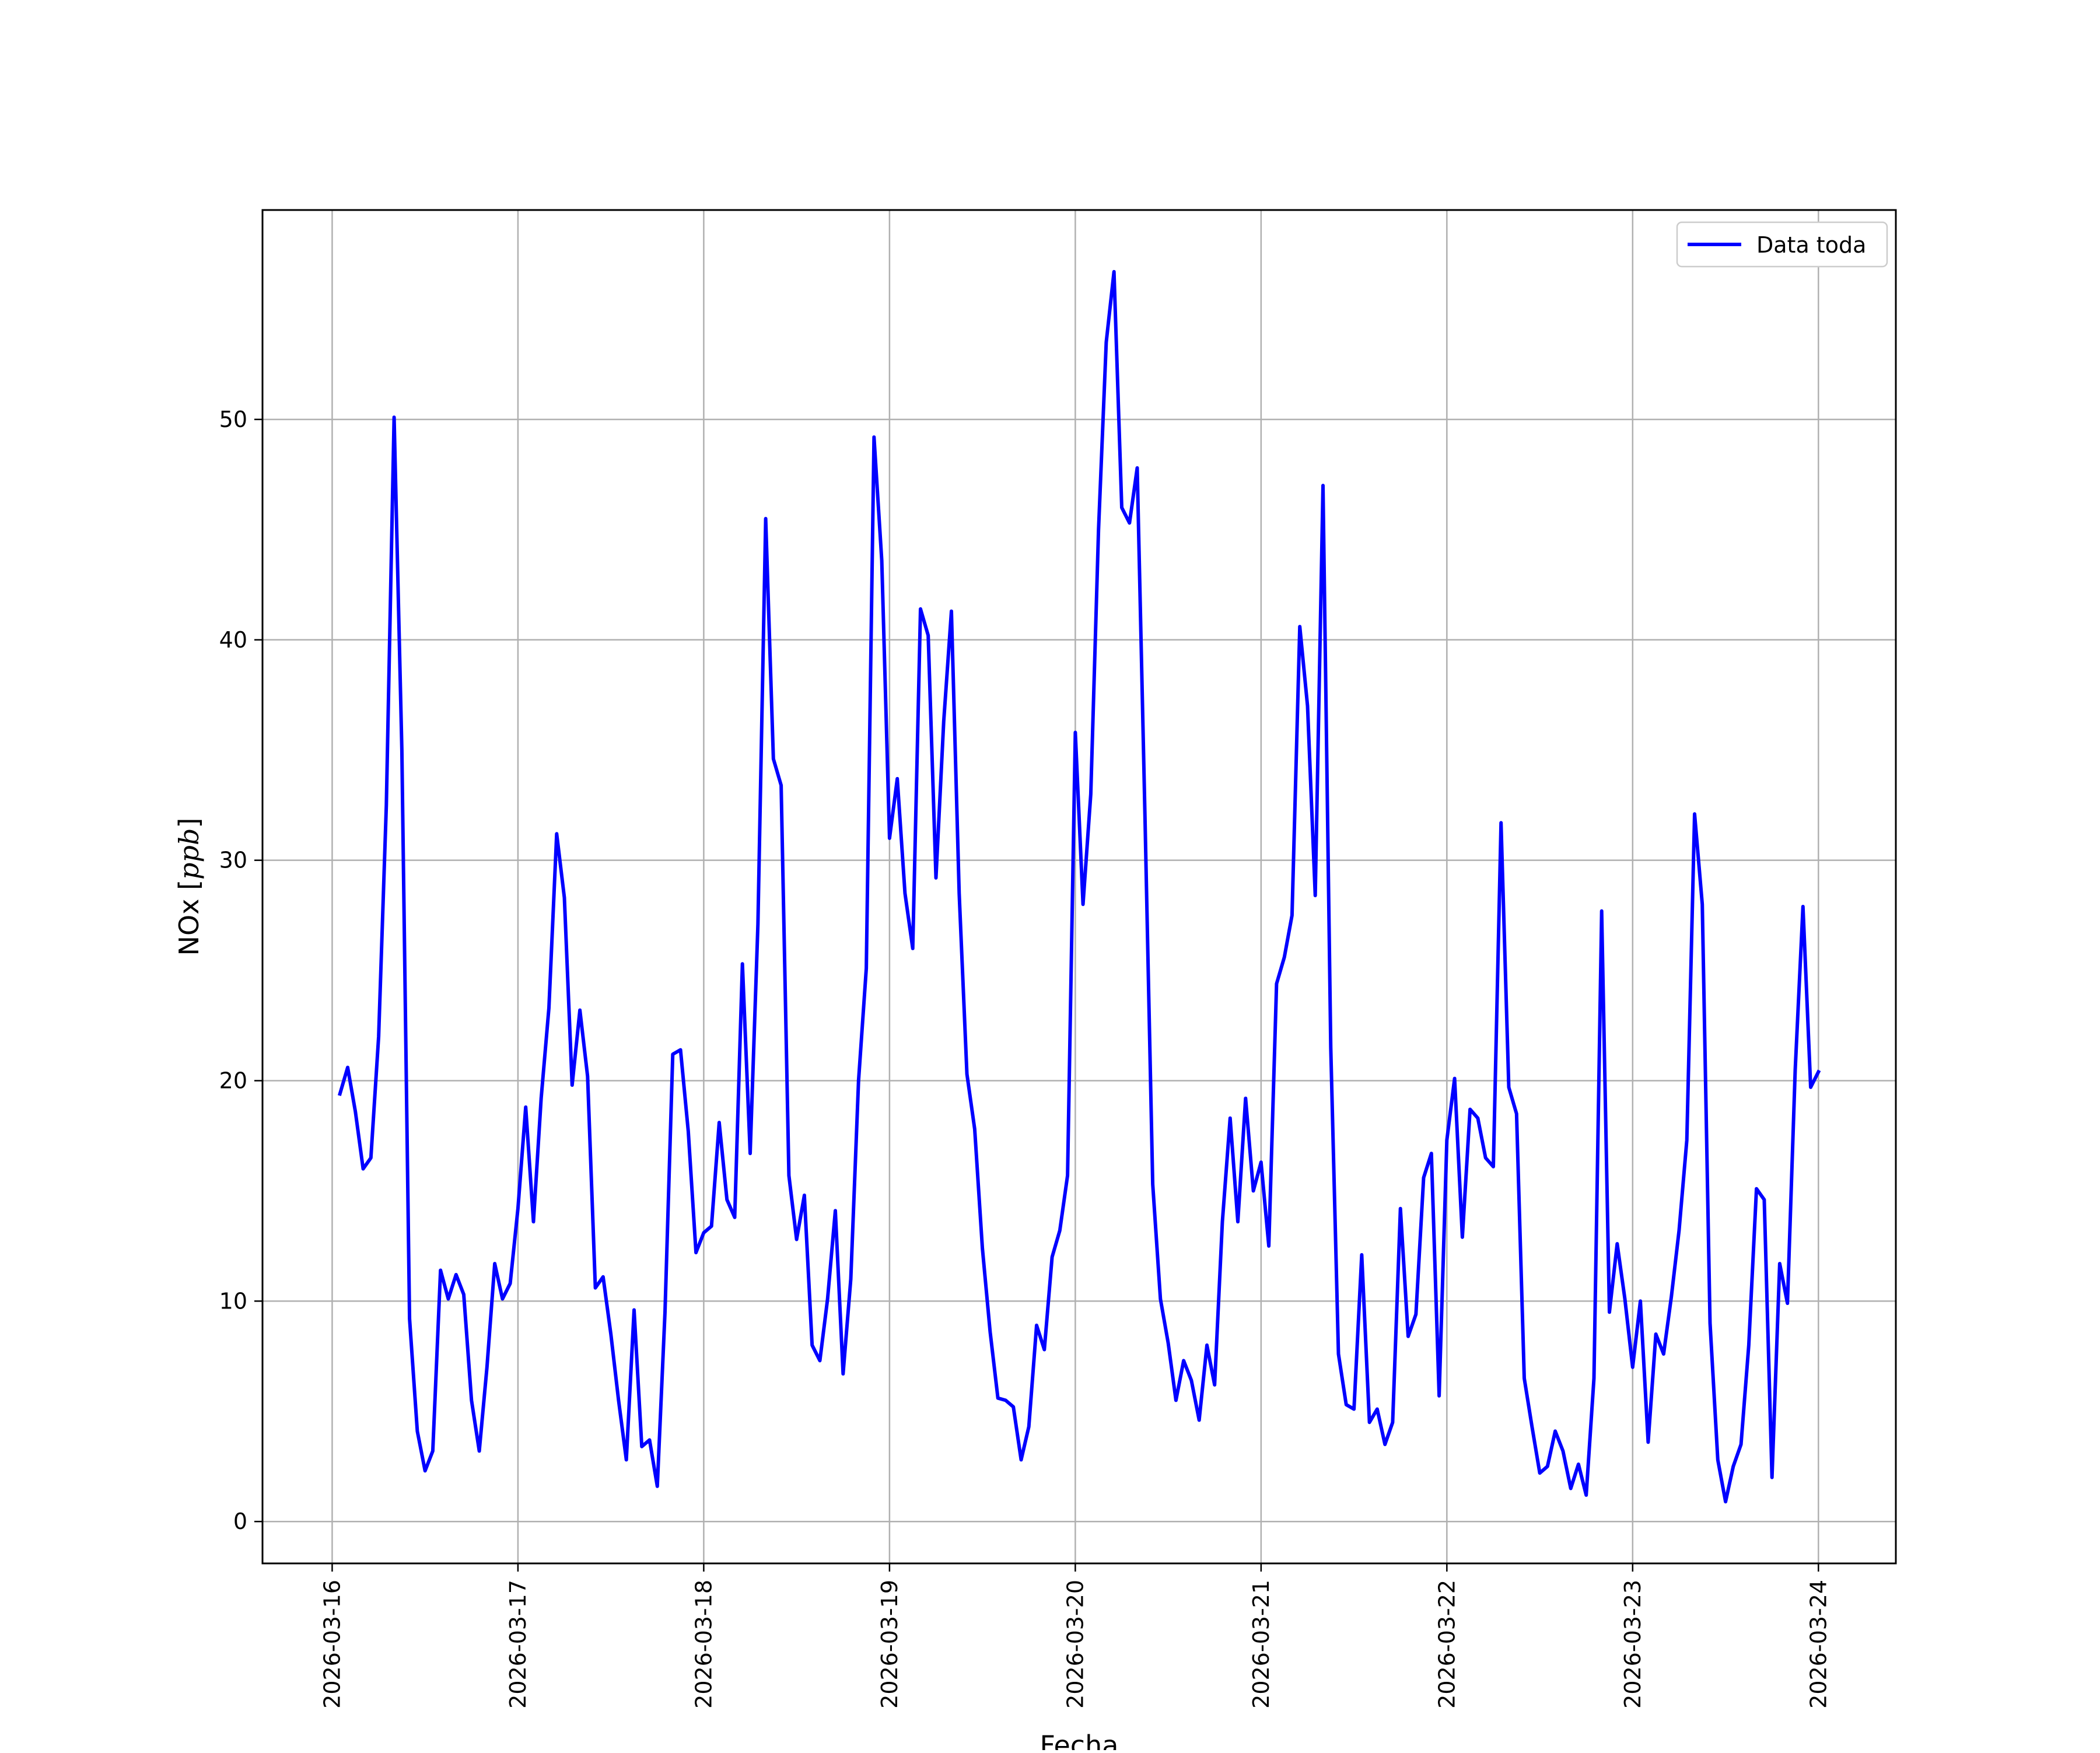  What do you see at coordinates (332, 1644) in the screenshot?
I see `x-tick-label: 2026-03-16` at bounding box center [332, 1644].